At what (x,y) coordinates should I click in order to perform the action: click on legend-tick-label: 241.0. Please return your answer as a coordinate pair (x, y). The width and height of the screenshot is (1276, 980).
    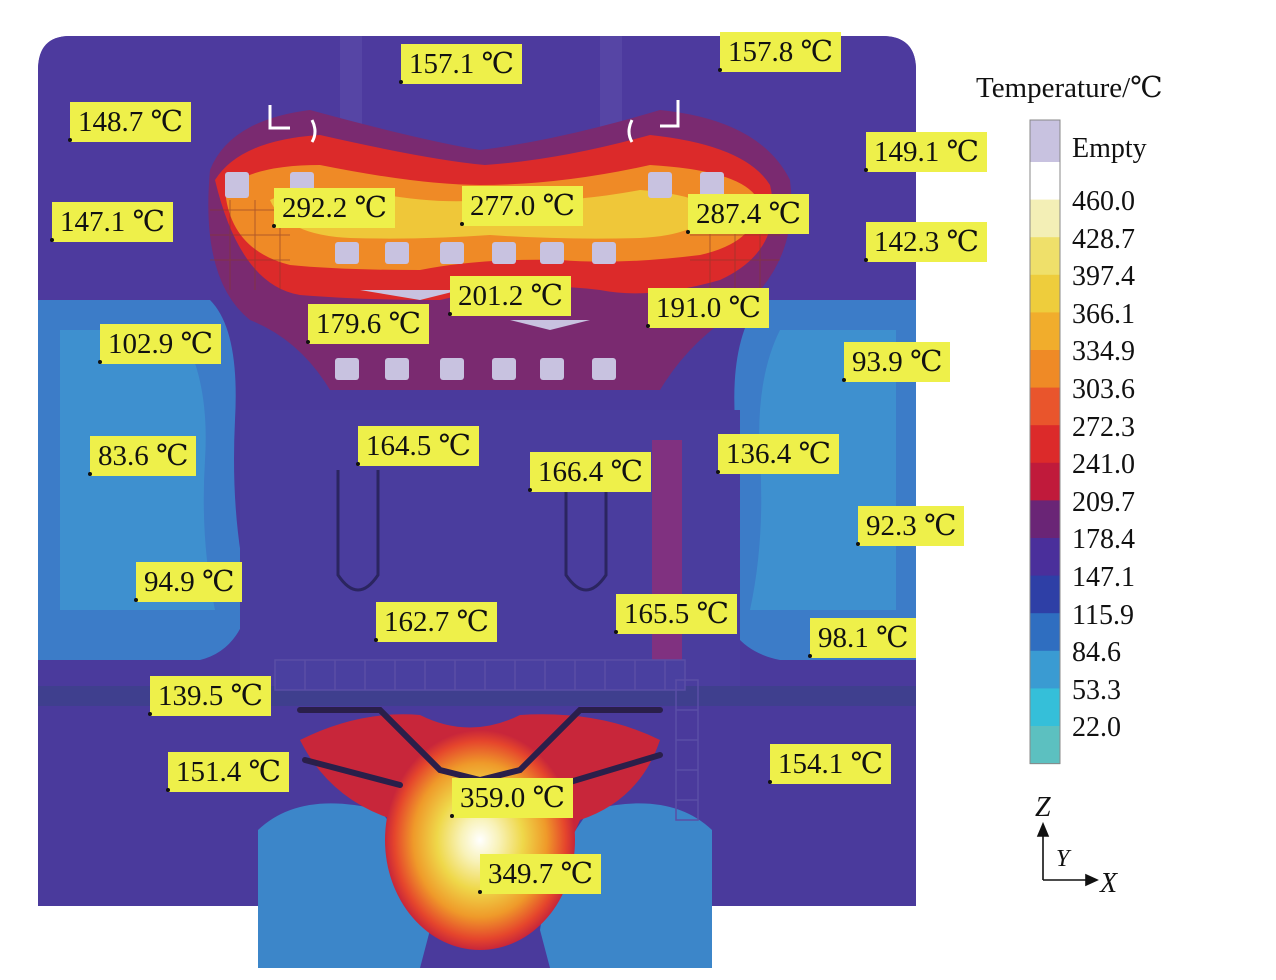
    Looking at the image, I should click on (1103, 465).